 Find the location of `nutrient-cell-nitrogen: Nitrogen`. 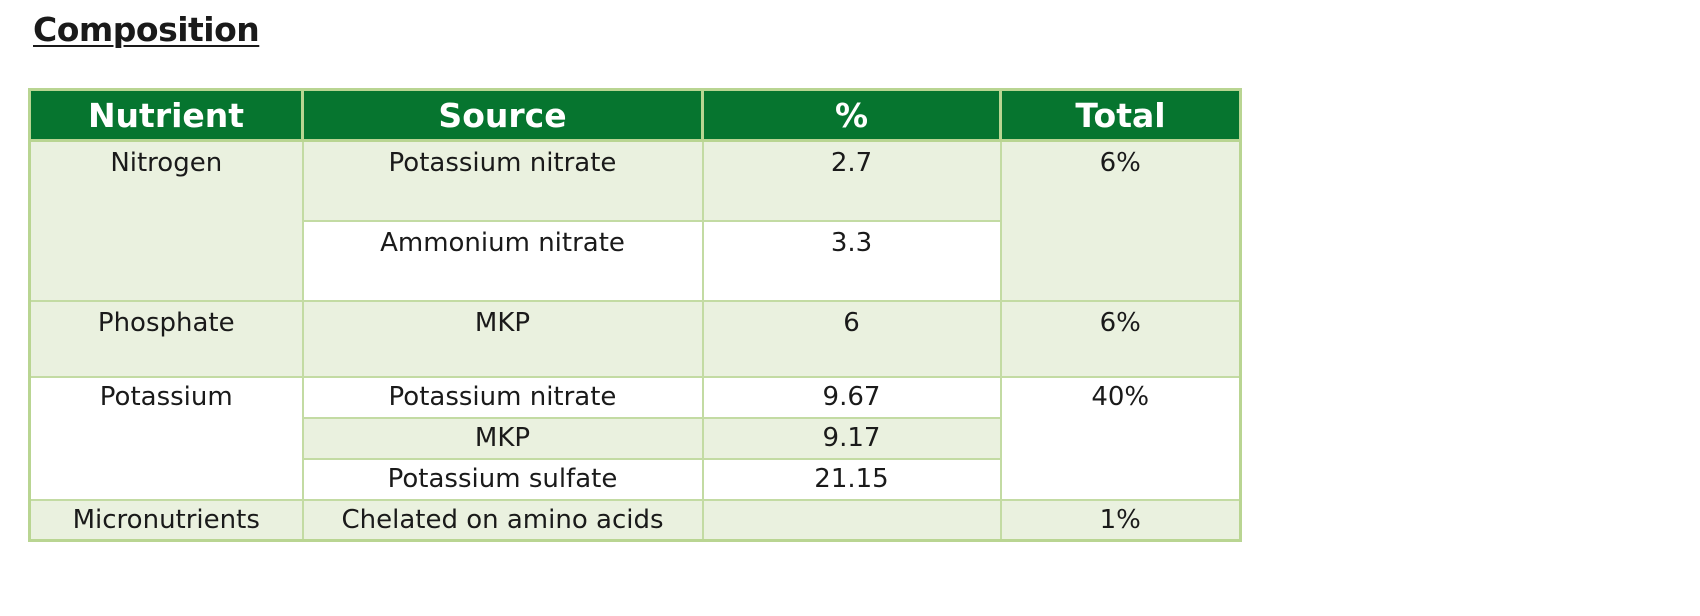

nutrient-cell-nitrogen: Nitrogen is located at coordinates (166, 220).